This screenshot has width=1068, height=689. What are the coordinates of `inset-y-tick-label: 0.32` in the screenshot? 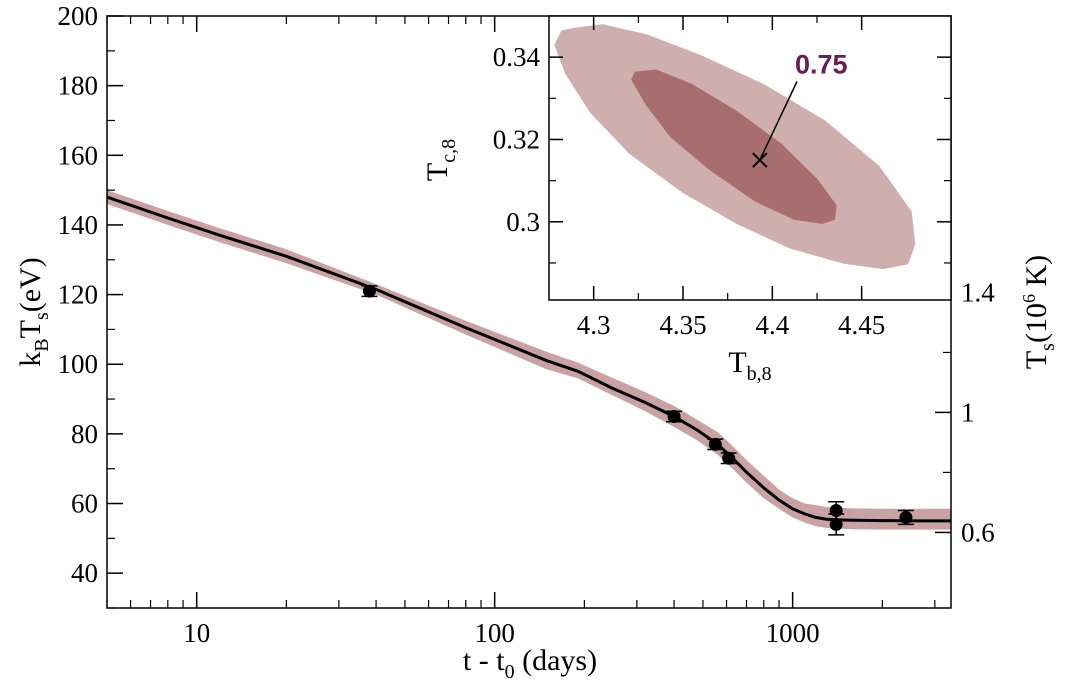 It's located at (516, 139).